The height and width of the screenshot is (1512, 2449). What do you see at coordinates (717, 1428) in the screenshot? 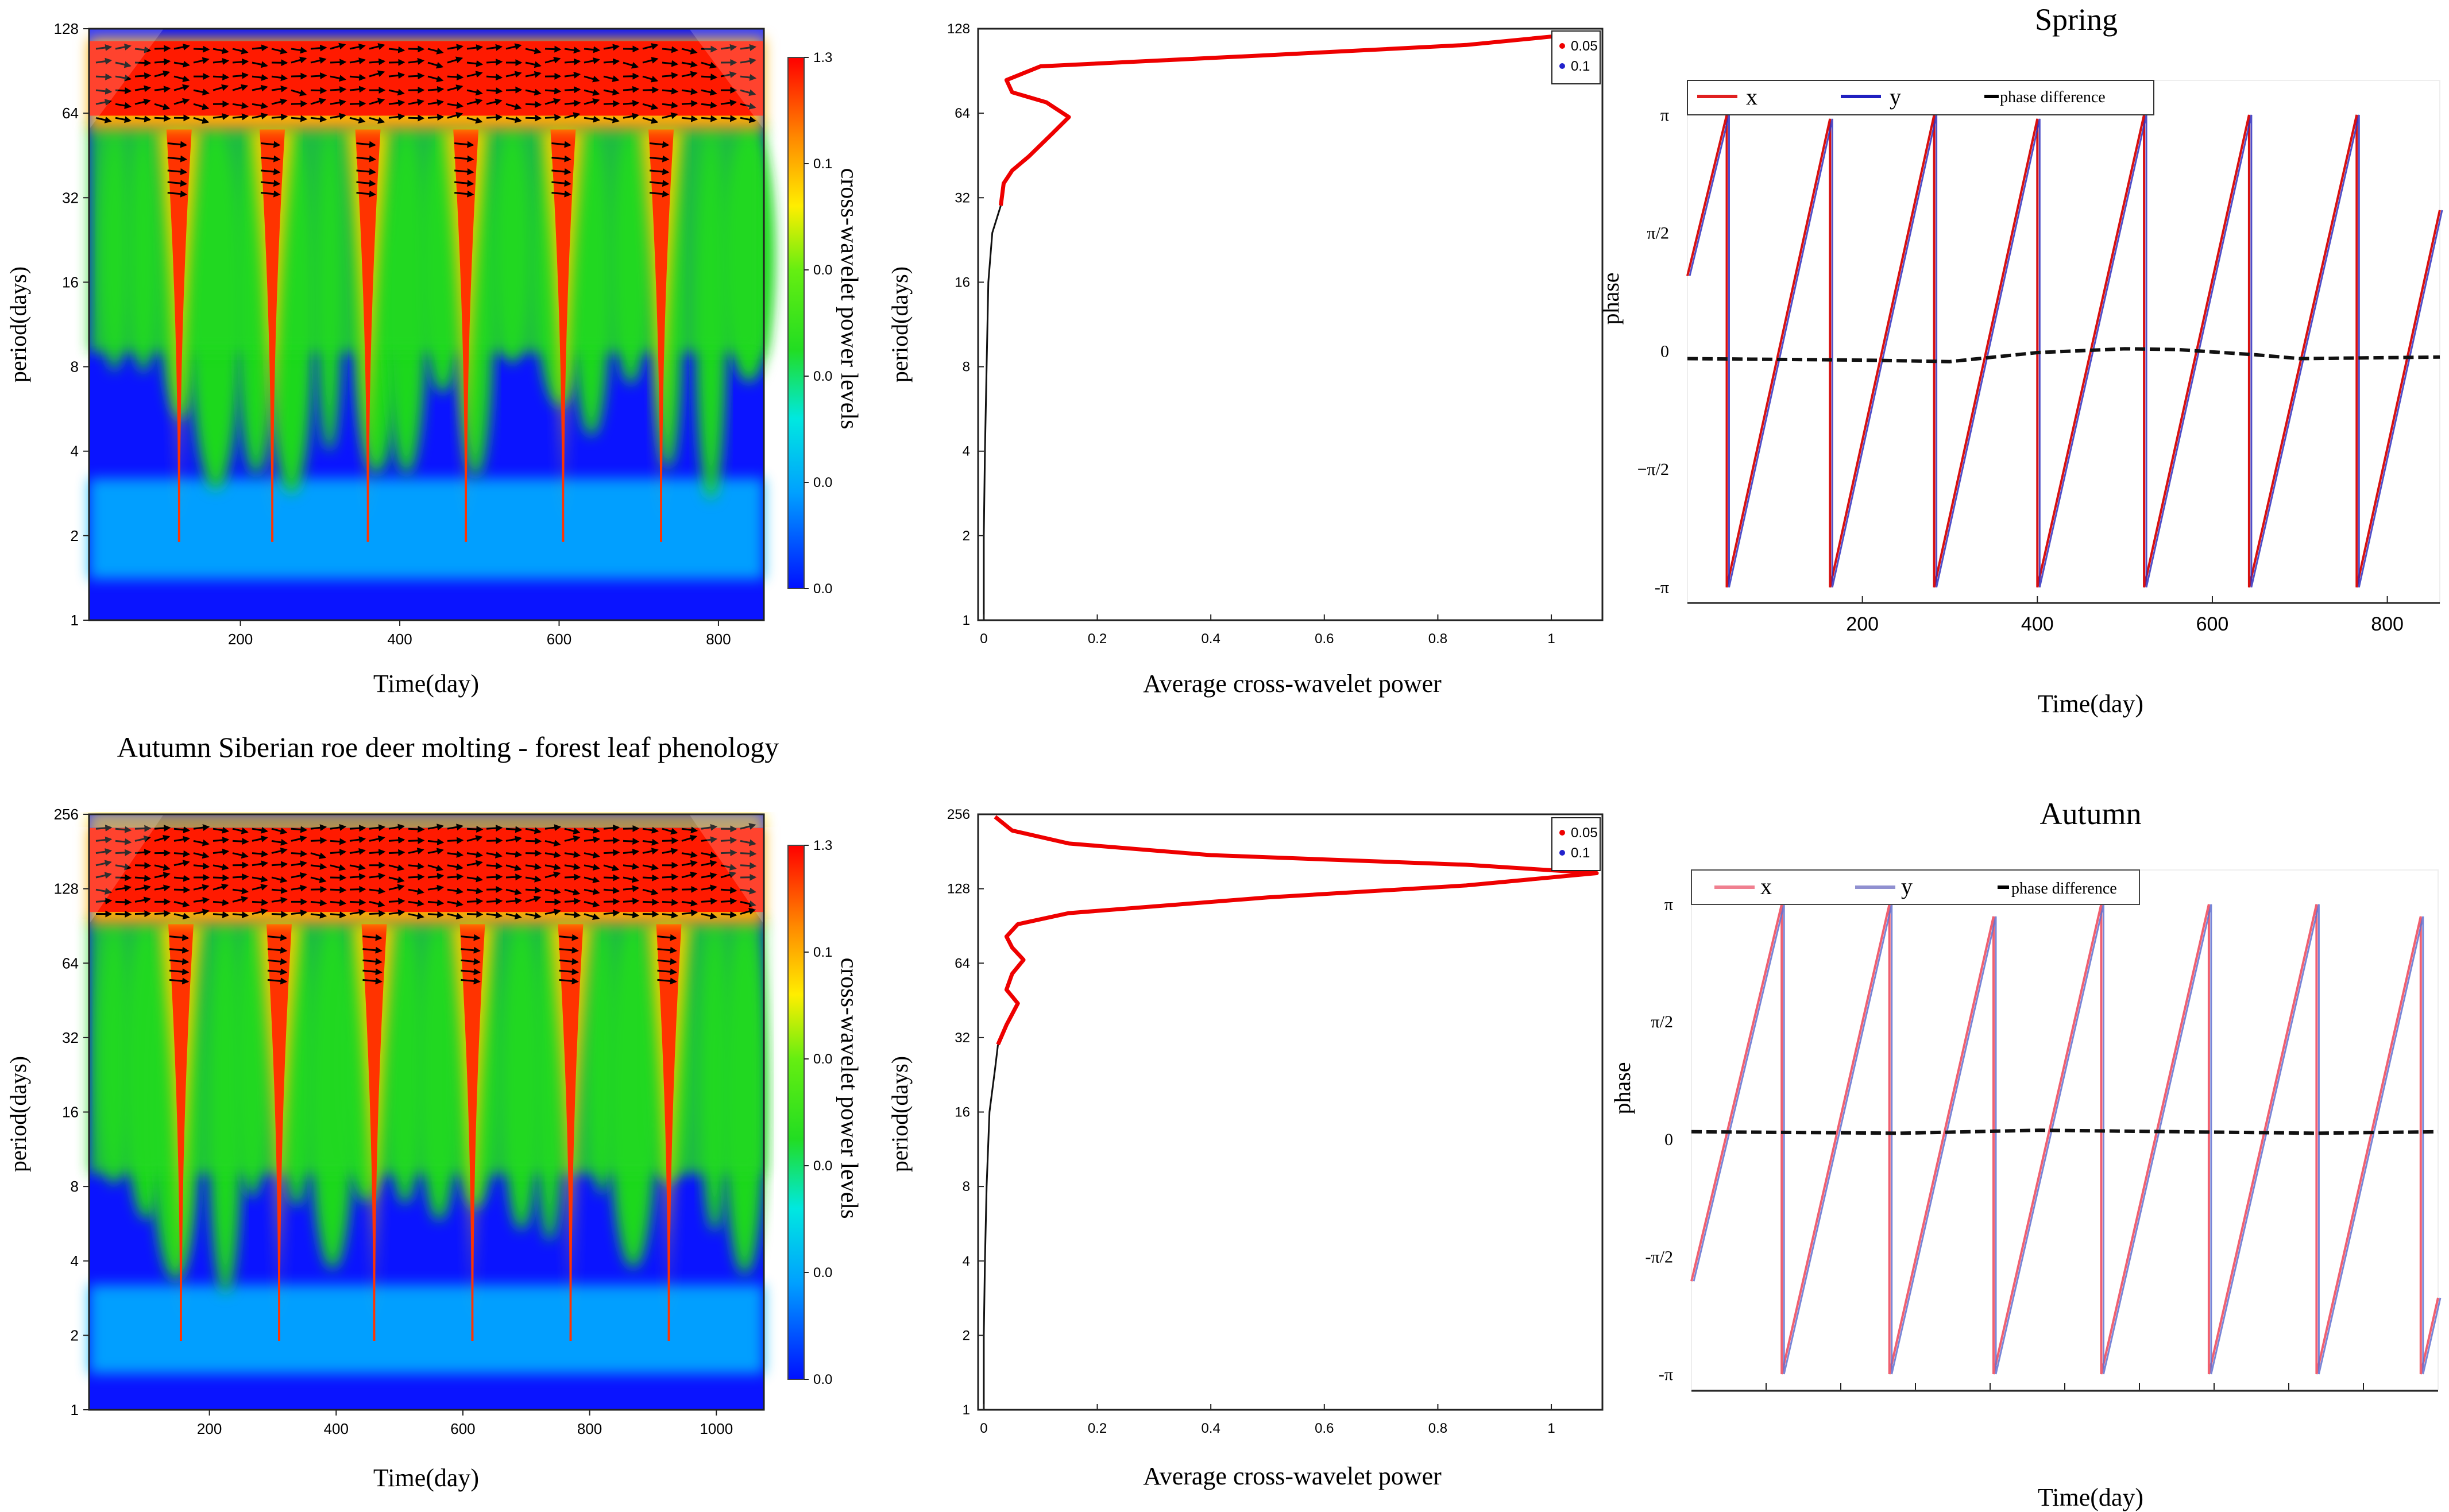
I see `x-tick-label: 1000` at bounding box center [717, 1428].